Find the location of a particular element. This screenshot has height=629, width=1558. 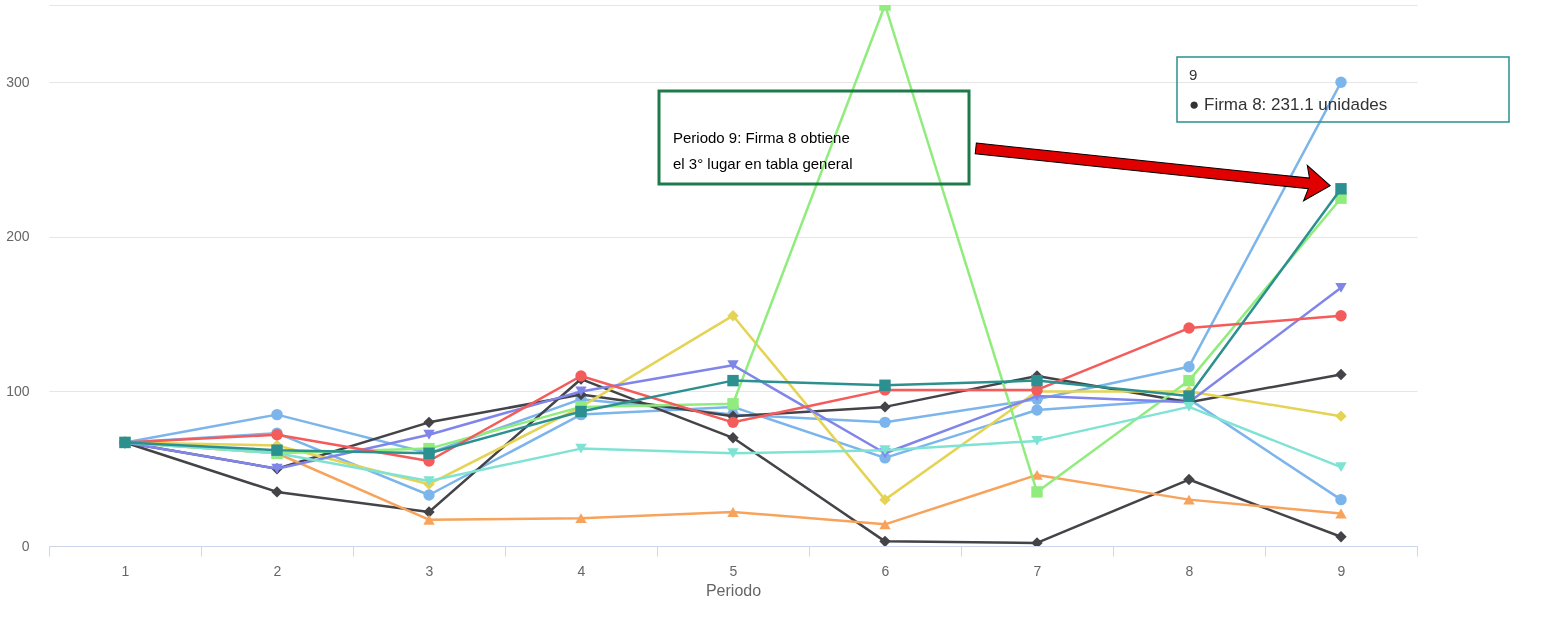

y-tick-label: 300 is located at coordinates (18, 81).